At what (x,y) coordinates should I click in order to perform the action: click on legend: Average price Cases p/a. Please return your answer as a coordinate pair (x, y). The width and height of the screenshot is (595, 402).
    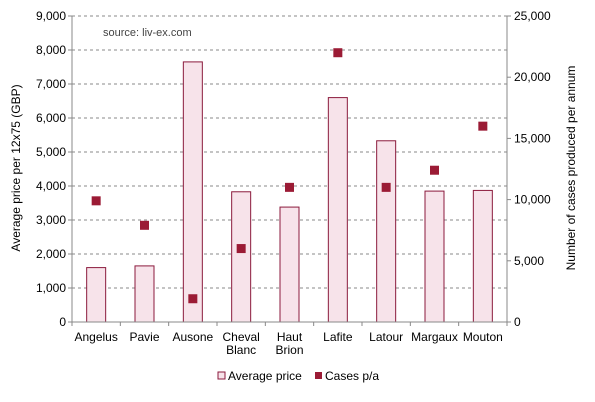
    Looking at the image, I should click on (298, 376).